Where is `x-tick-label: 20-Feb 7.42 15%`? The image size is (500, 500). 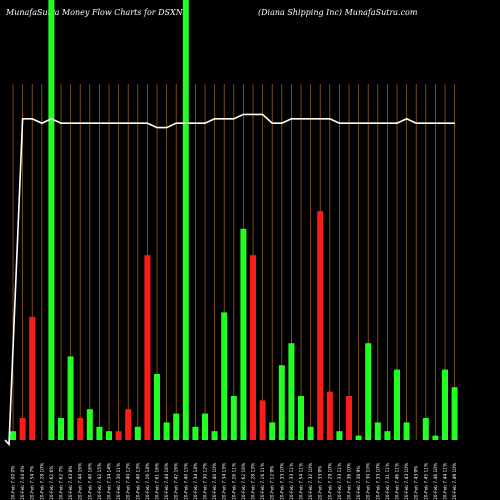
x-tick-label: 20-Feb 7.42 15% is located at coordinates (100, 481).